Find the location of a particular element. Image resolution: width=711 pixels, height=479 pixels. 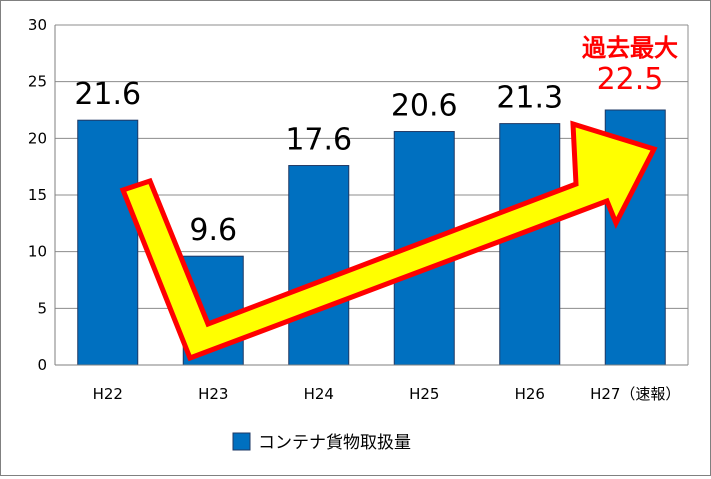

y-tick-labels: 0 5 10 15 20 25 30 is located at coordinates (37, 195).